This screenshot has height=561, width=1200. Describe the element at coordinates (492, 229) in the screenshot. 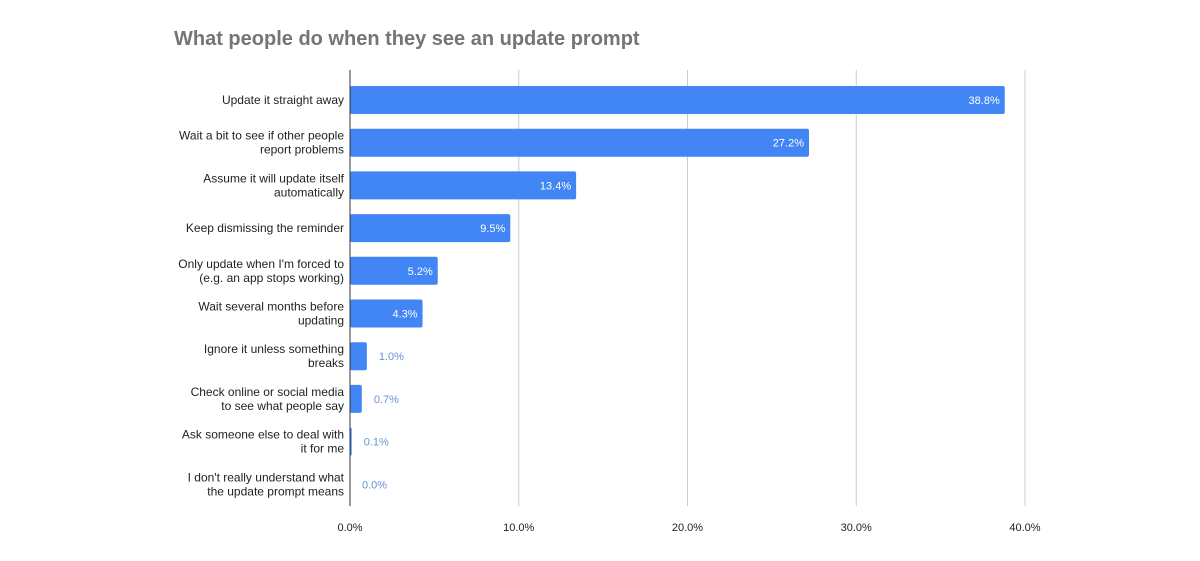

I see `data-label: 9.5%` at that location.